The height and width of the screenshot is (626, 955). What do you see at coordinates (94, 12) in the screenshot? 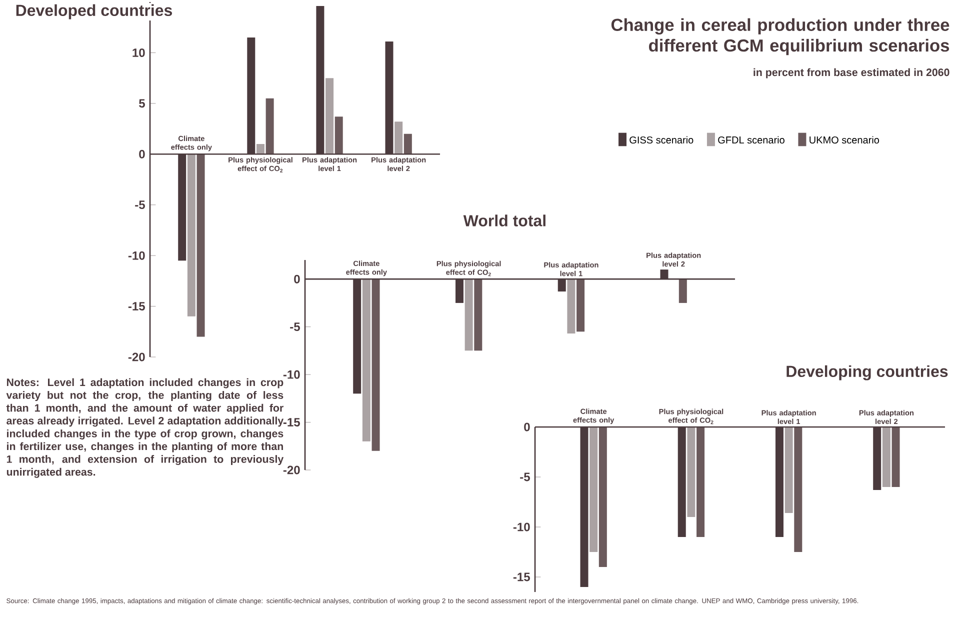
I see `chart-title: Developed countries` at bounding box center [94, 12].